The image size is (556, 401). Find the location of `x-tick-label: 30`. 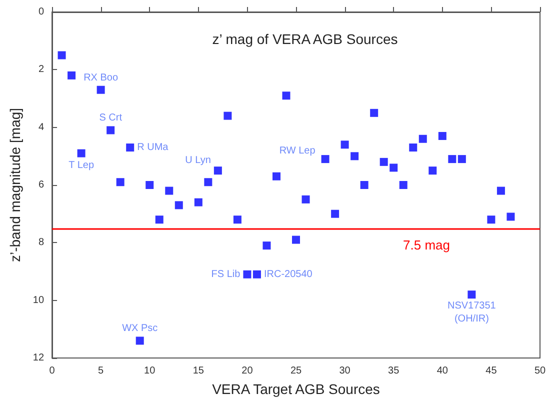

x-tick-label: 30 is located at coordinates (345, 371).